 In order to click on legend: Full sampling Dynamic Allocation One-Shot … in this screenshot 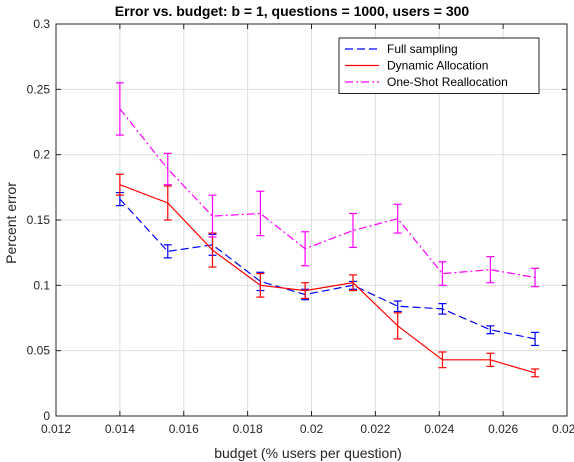, I will do `click(439, 65)`.